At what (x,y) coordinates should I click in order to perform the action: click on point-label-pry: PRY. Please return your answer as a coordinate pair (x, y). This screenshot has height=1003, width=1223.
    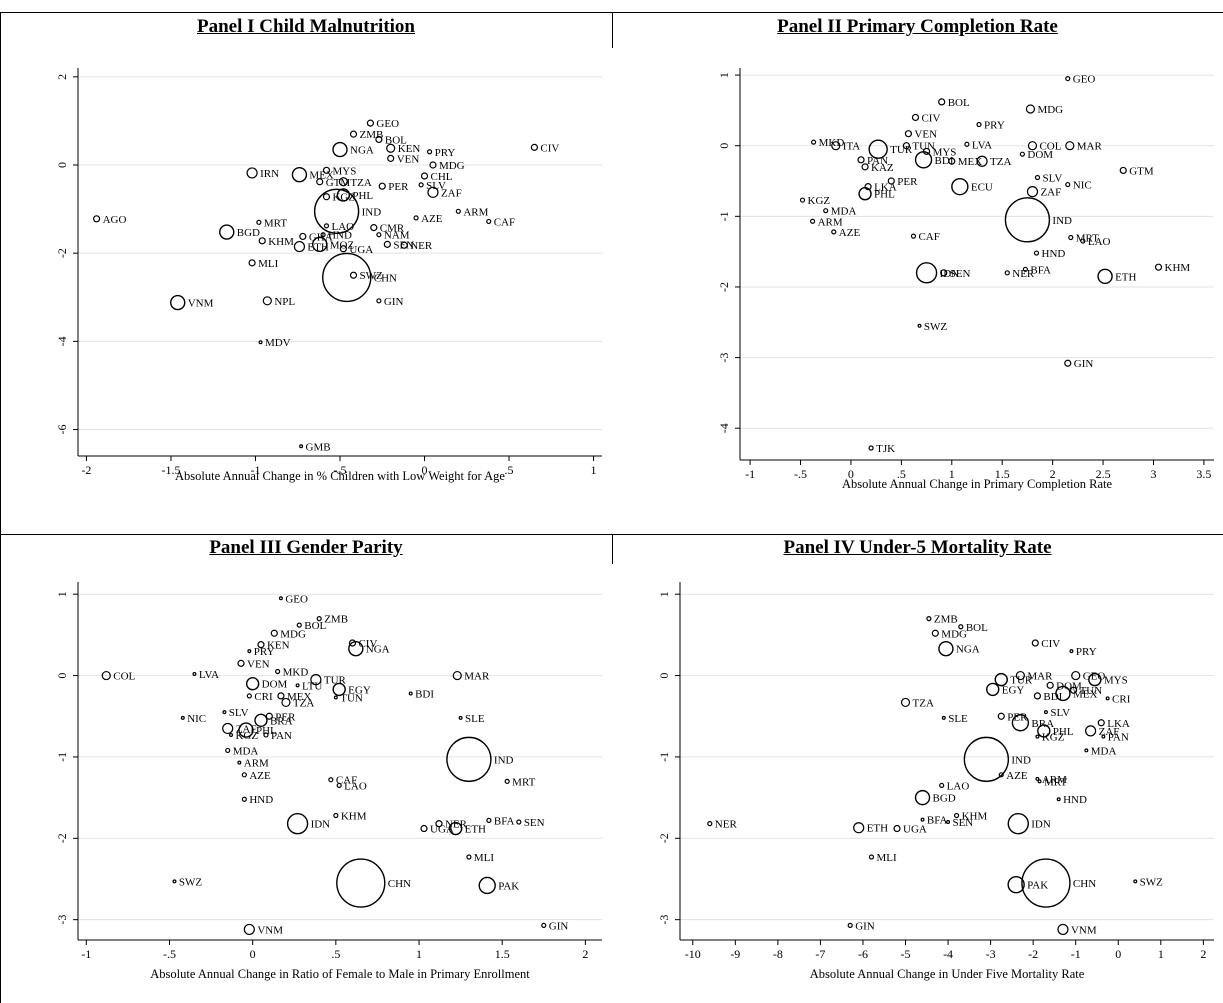
    Looking at the image, I should click on (1086, 652).